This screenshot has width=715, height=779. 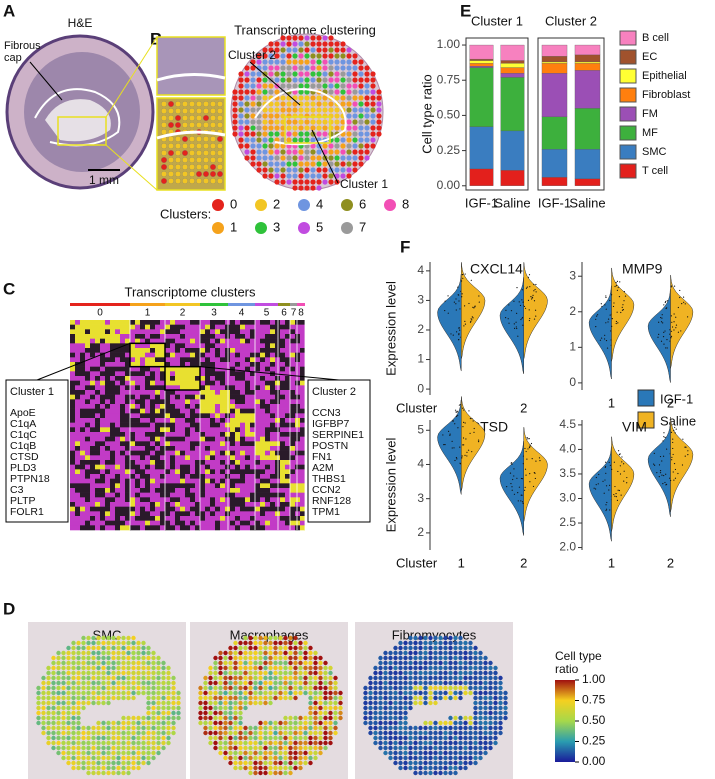 What do you see at coordinates (676, 398) in the screenshot?
I see `legend-label: IGF-1` at bounding box center [676, 398].